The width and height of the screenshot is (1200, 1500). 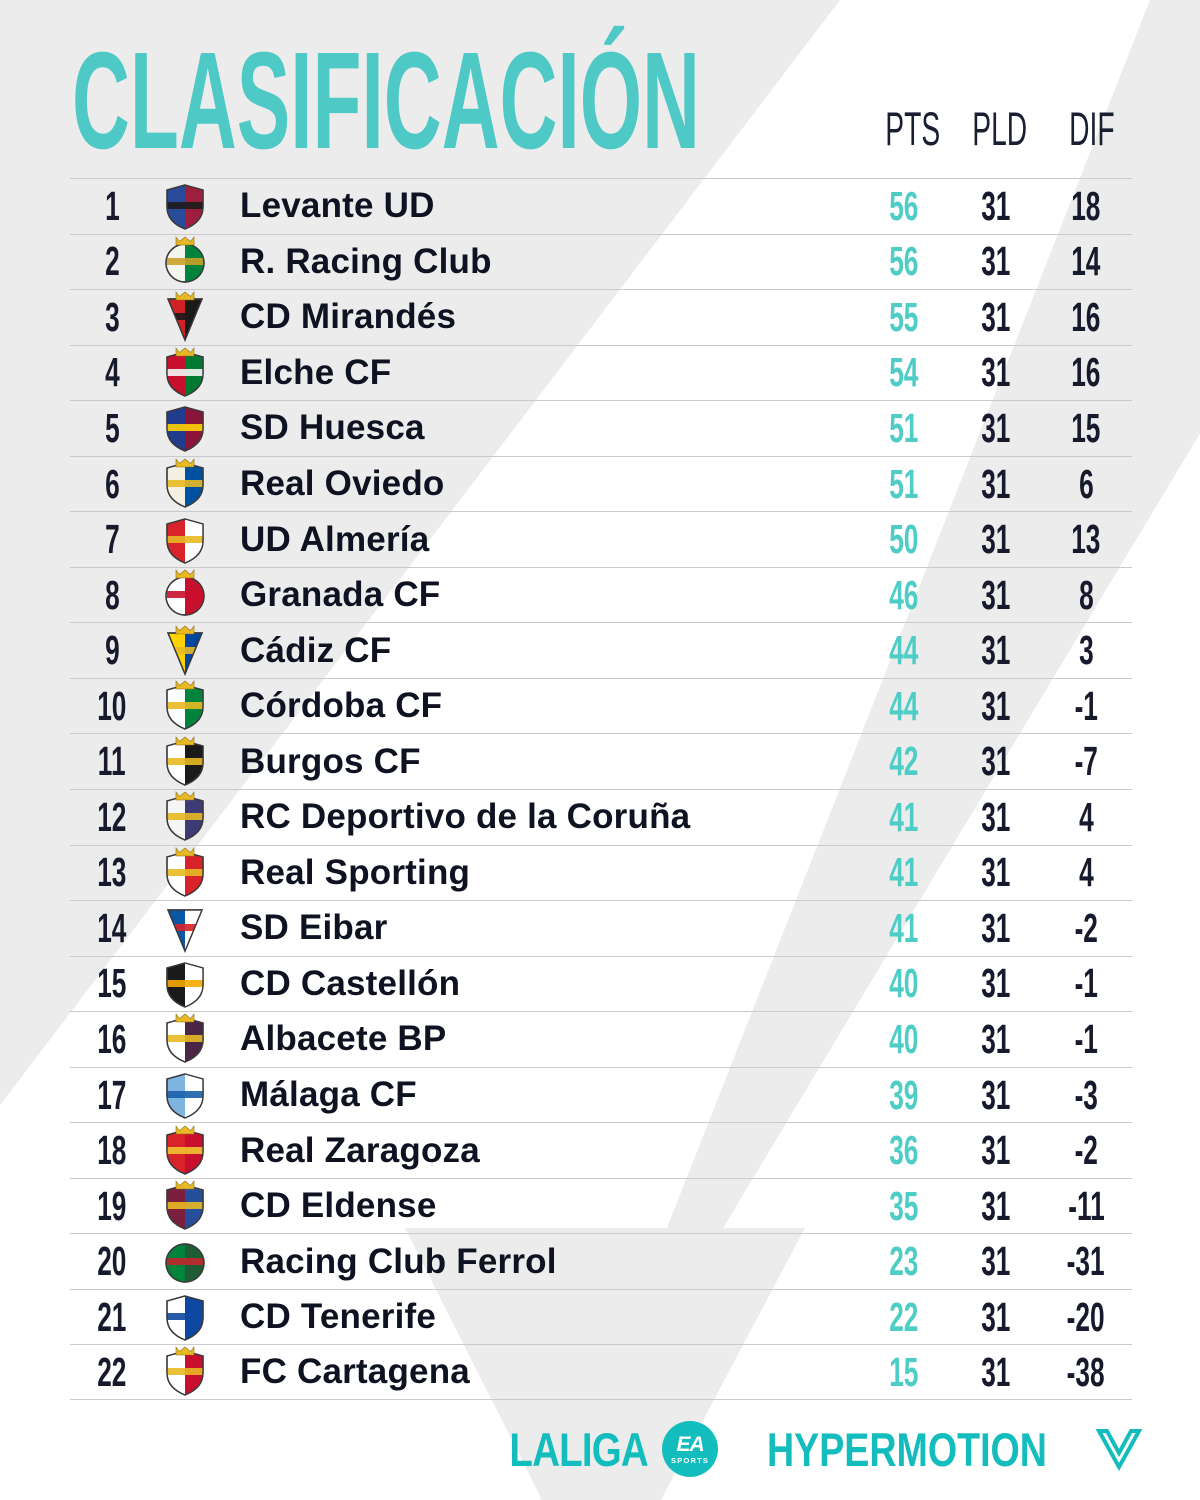 I want to click on rank-number: 1, so click(x=112, y=205).